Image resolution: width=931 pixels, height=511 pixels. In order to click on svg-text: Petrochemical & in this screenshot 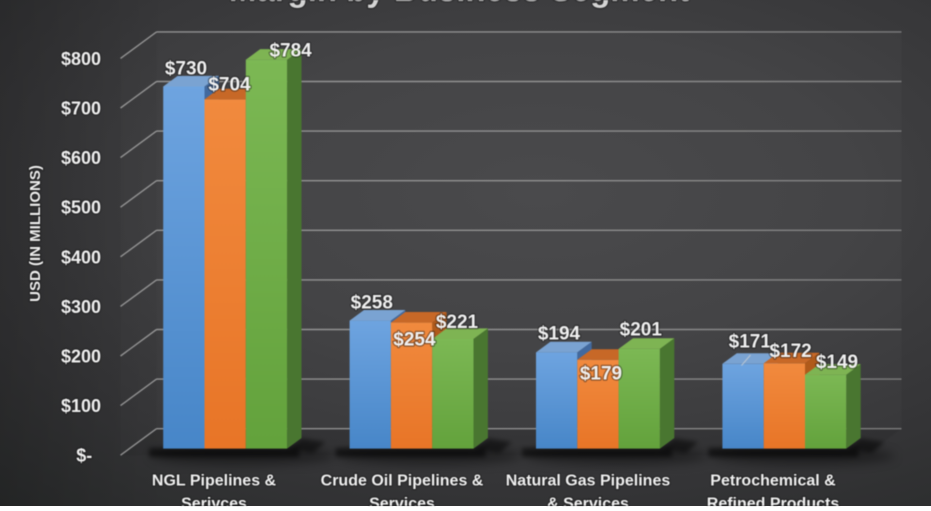, I will do `click(773, 481)`.